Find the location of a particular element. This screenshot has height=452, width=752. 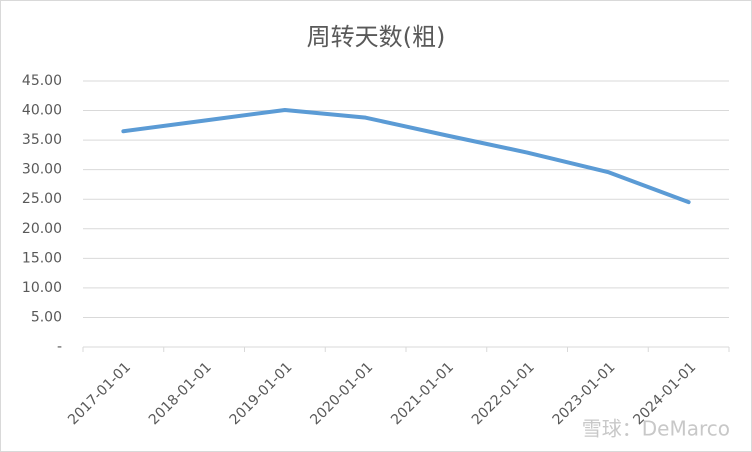

y-tick-label: 15.00 is located at coordinates (42, 258).